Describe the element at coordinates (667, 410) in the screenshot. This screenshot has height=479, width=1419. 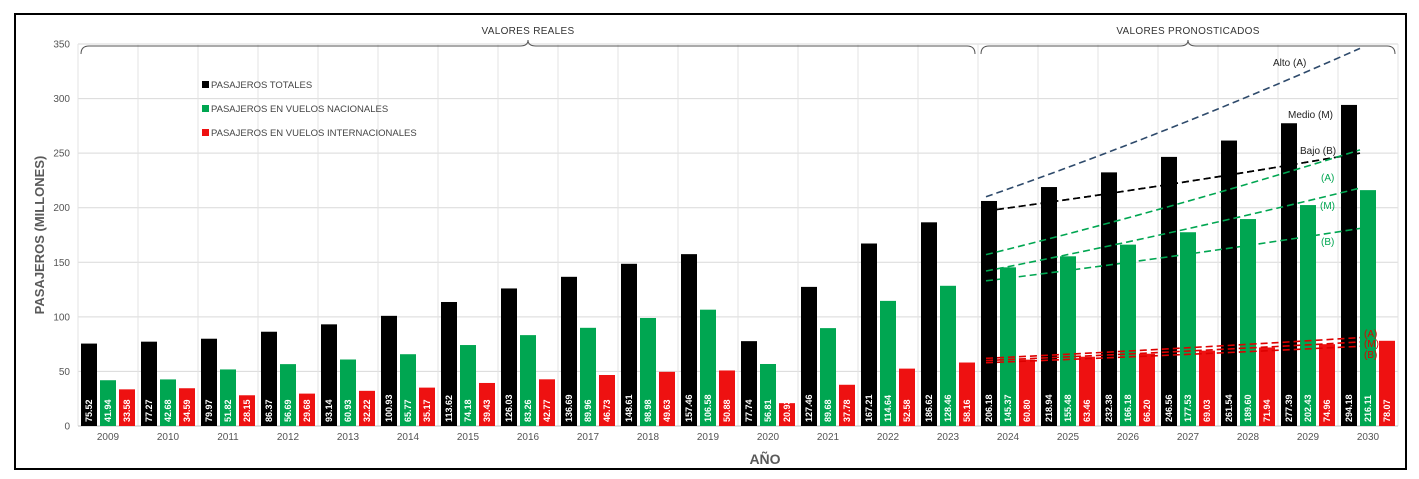
I see `bar-value-label: 49.63` at that location.